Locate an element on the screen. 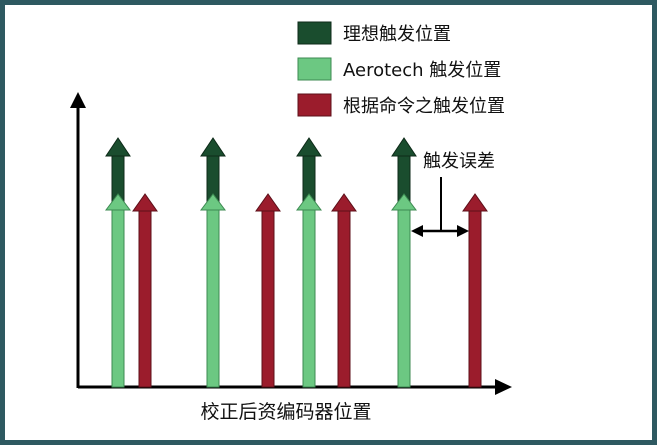 Image resolution: width=657 pixels, height=445 pixels. legend-label-ideal: 理想触发位置 is located at coordinates (397, 34).